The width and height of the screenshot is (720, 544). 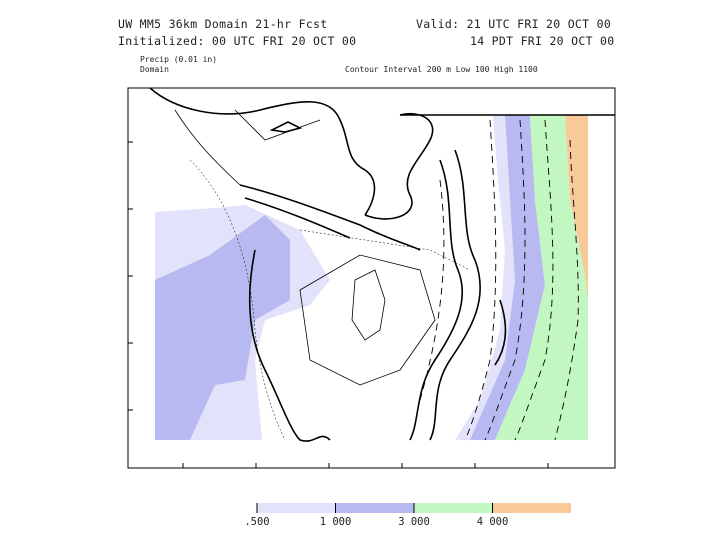 I want to click on field-label: Precip (0.01 in), so click(x=178, y=59).